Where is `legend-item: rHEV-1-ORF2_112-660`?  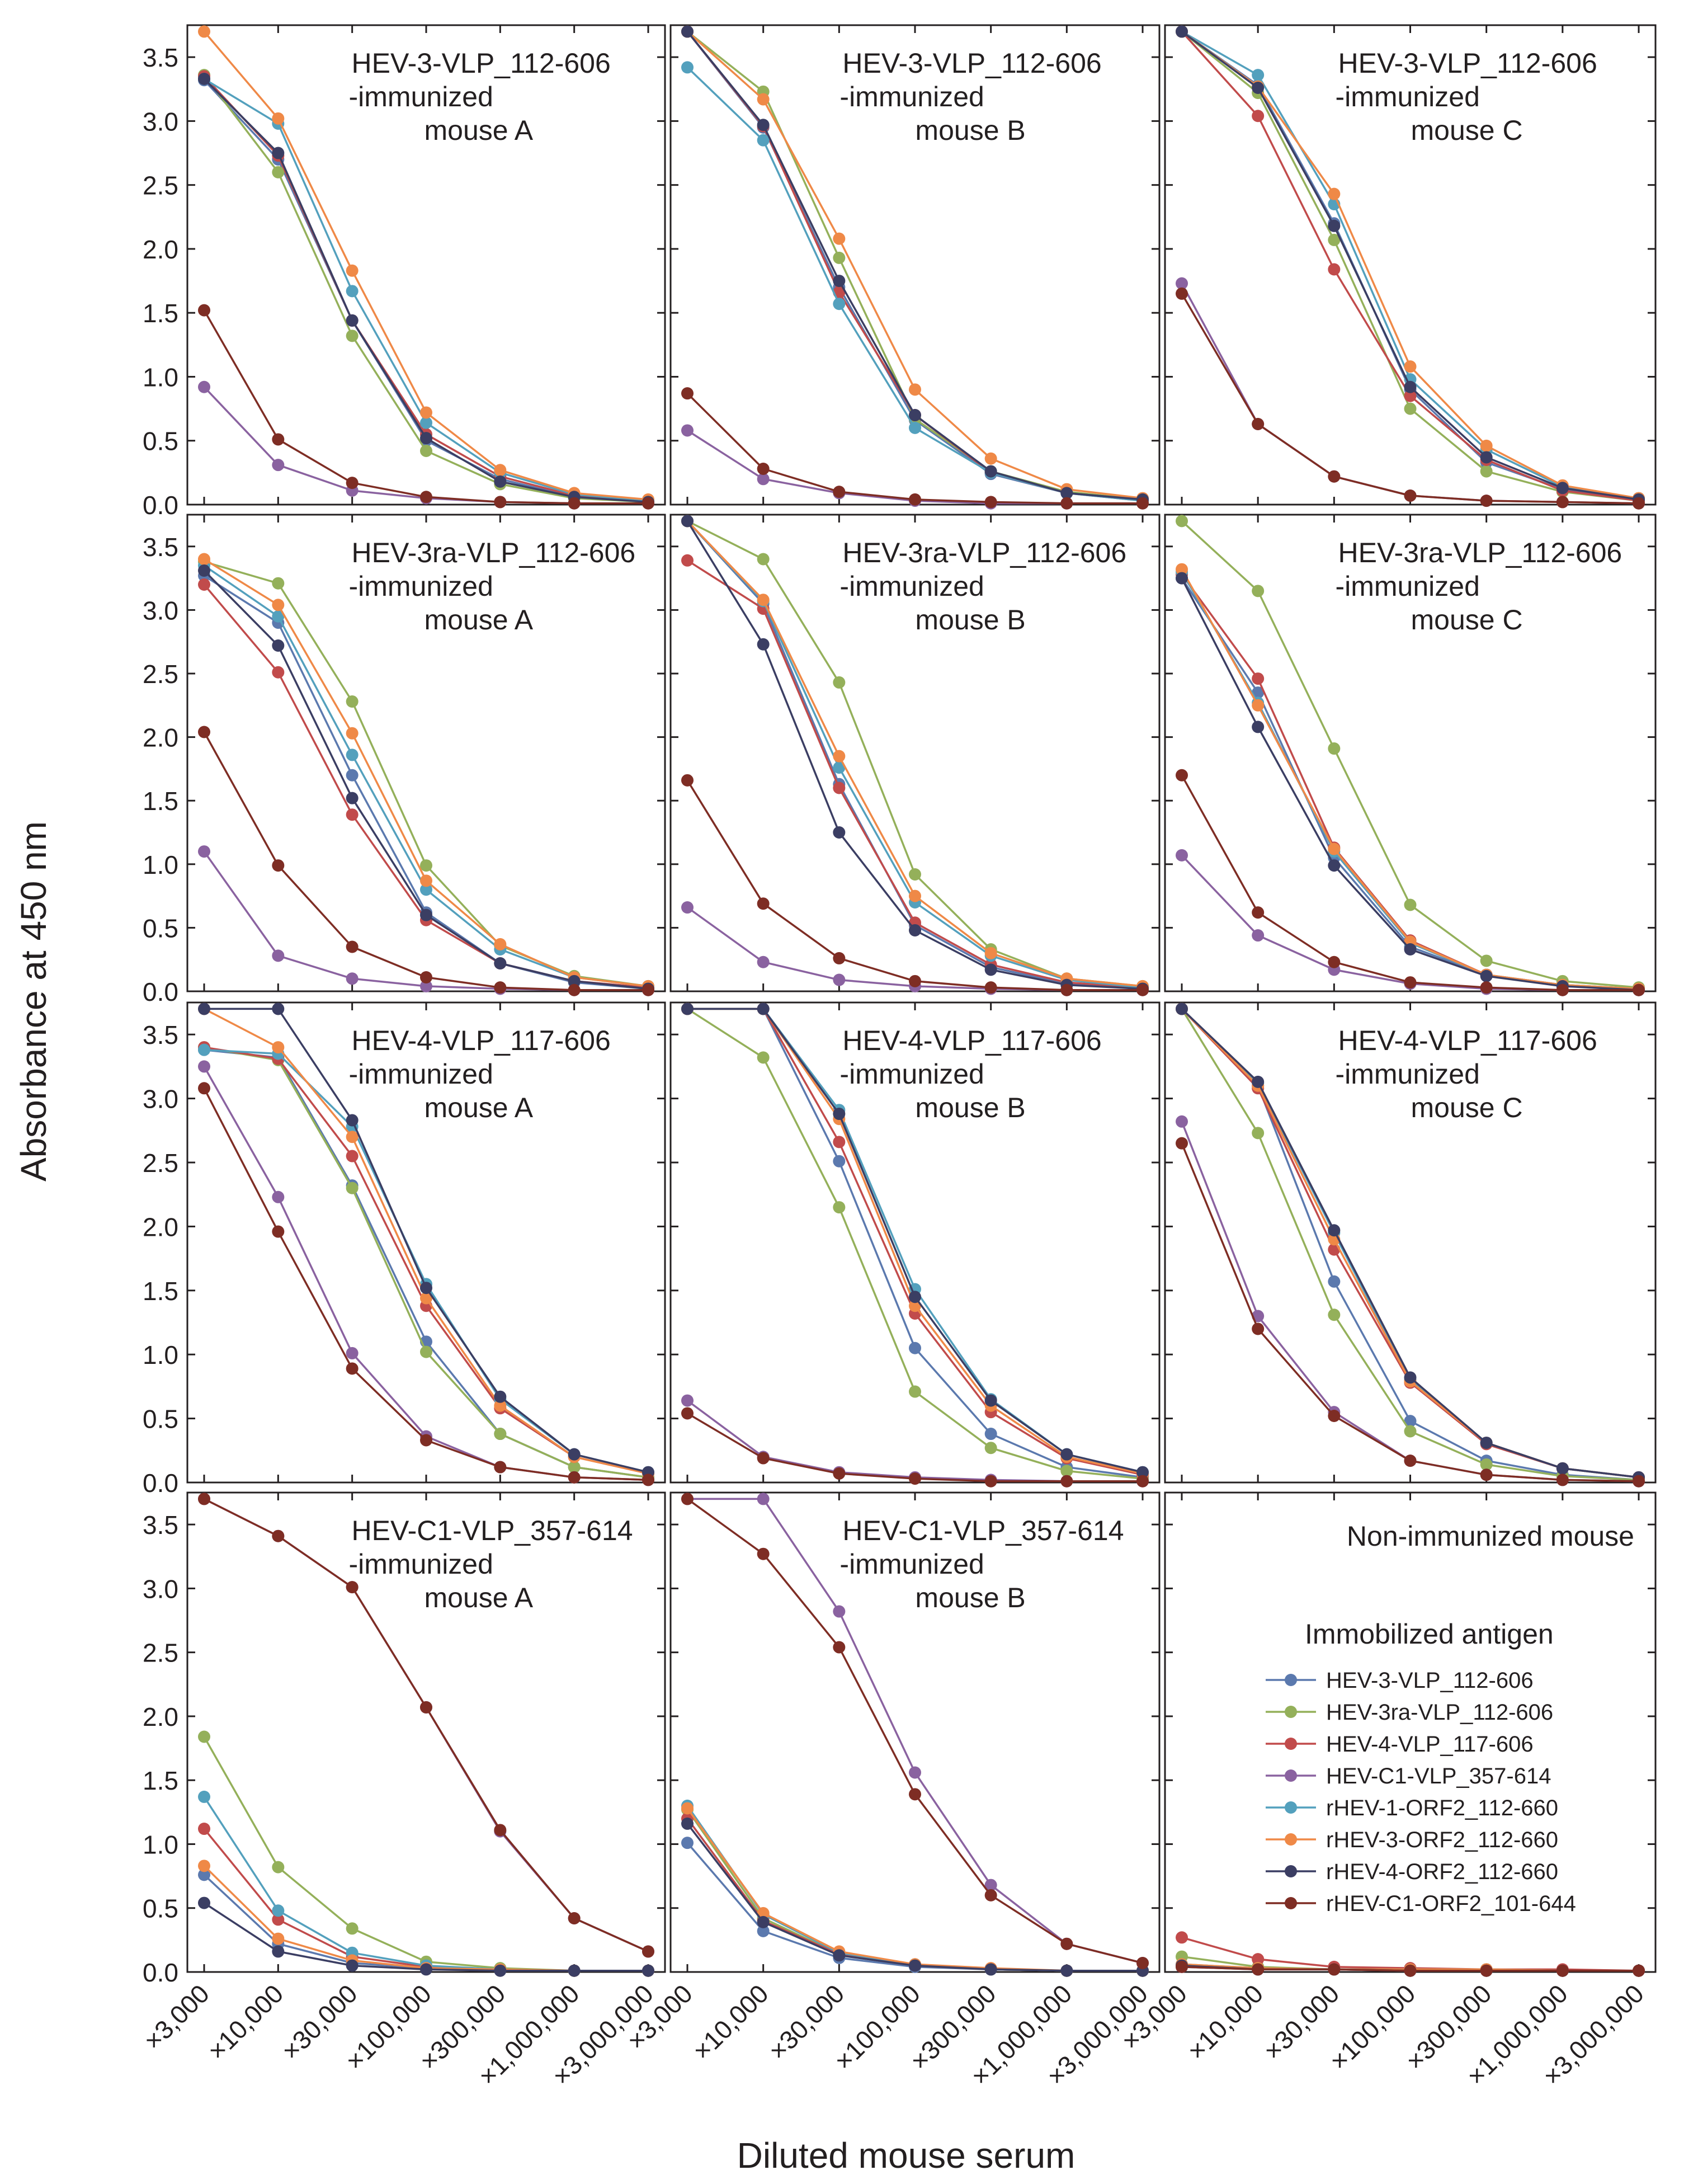
legend-item: rHEV-1-ORF2_112-660 is located at coordinates (1412, 1808).